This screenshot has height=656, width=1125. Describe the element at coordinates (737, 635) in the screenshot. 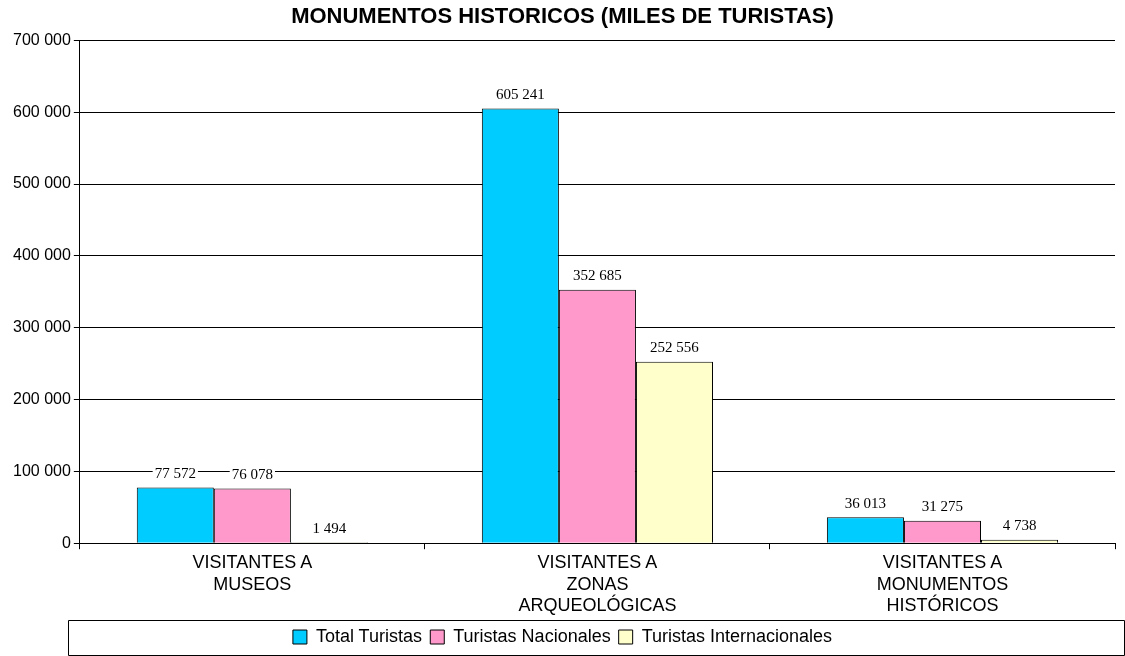

I see `legend-label: Turistas Internacionales` at that location.